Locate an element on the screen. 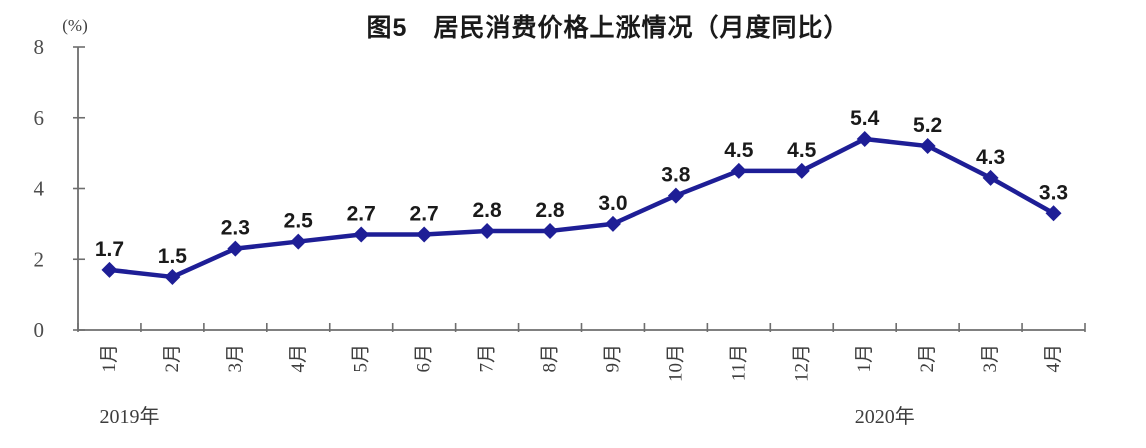 This screenshot has height=448, width=1146. x-axis-month-label: 6月 is located at coordinates (424, 358).